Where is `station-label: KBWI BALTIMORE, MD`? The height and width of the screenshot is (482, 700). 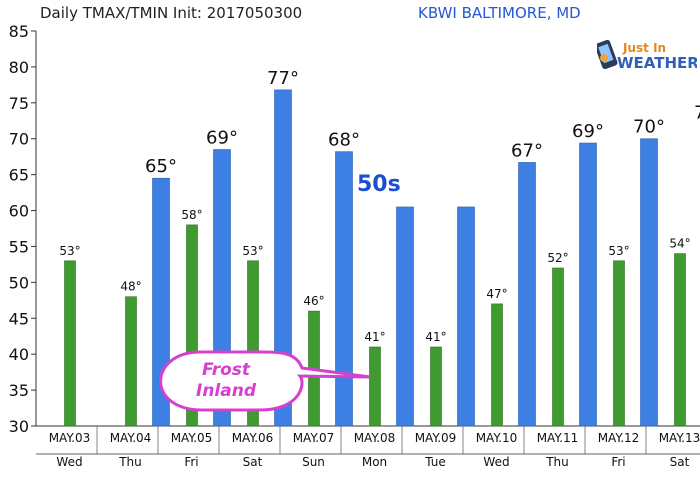
station-label: KBWI BALTIMORE, MD is located at coordinates (499, 13).